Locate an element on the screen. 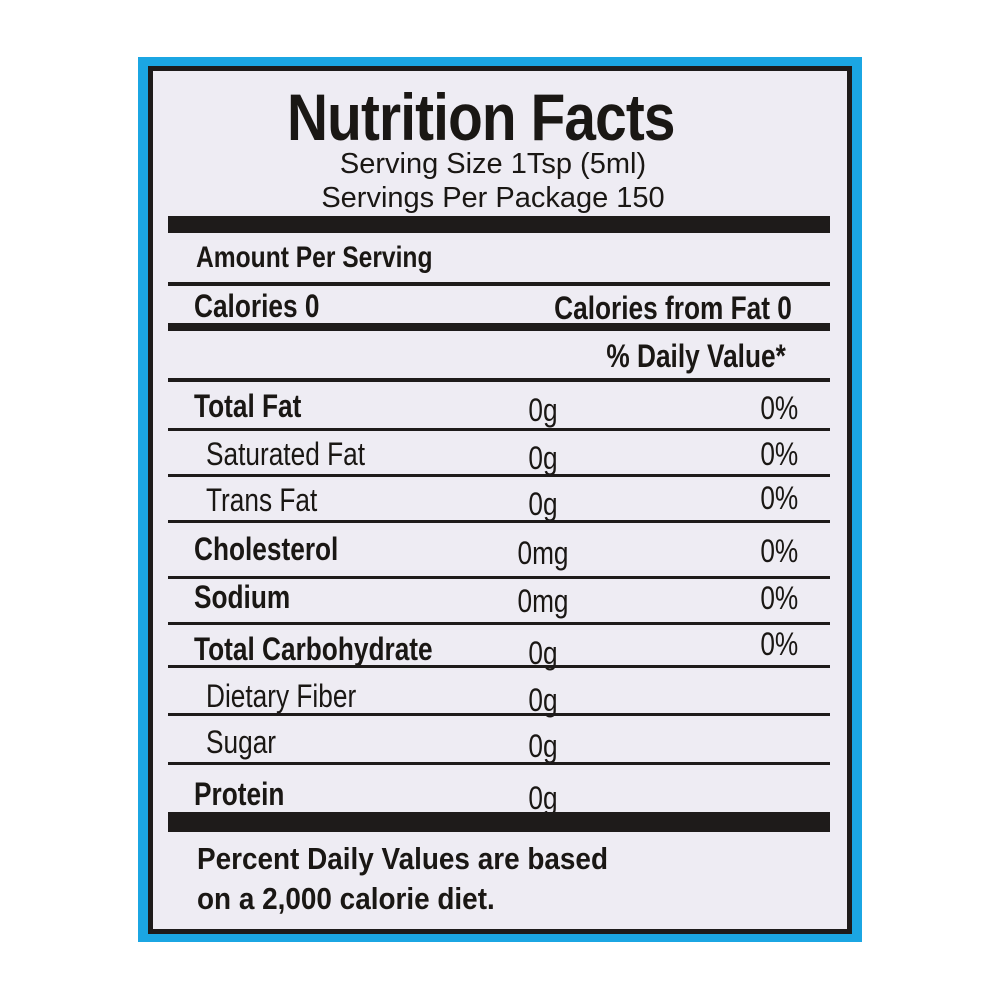 Image resolution: width=1000 pixels, height=1000 pixels. serving-size: Serving Size 1Tsp (5ml) is located at coordinates (493, 164).